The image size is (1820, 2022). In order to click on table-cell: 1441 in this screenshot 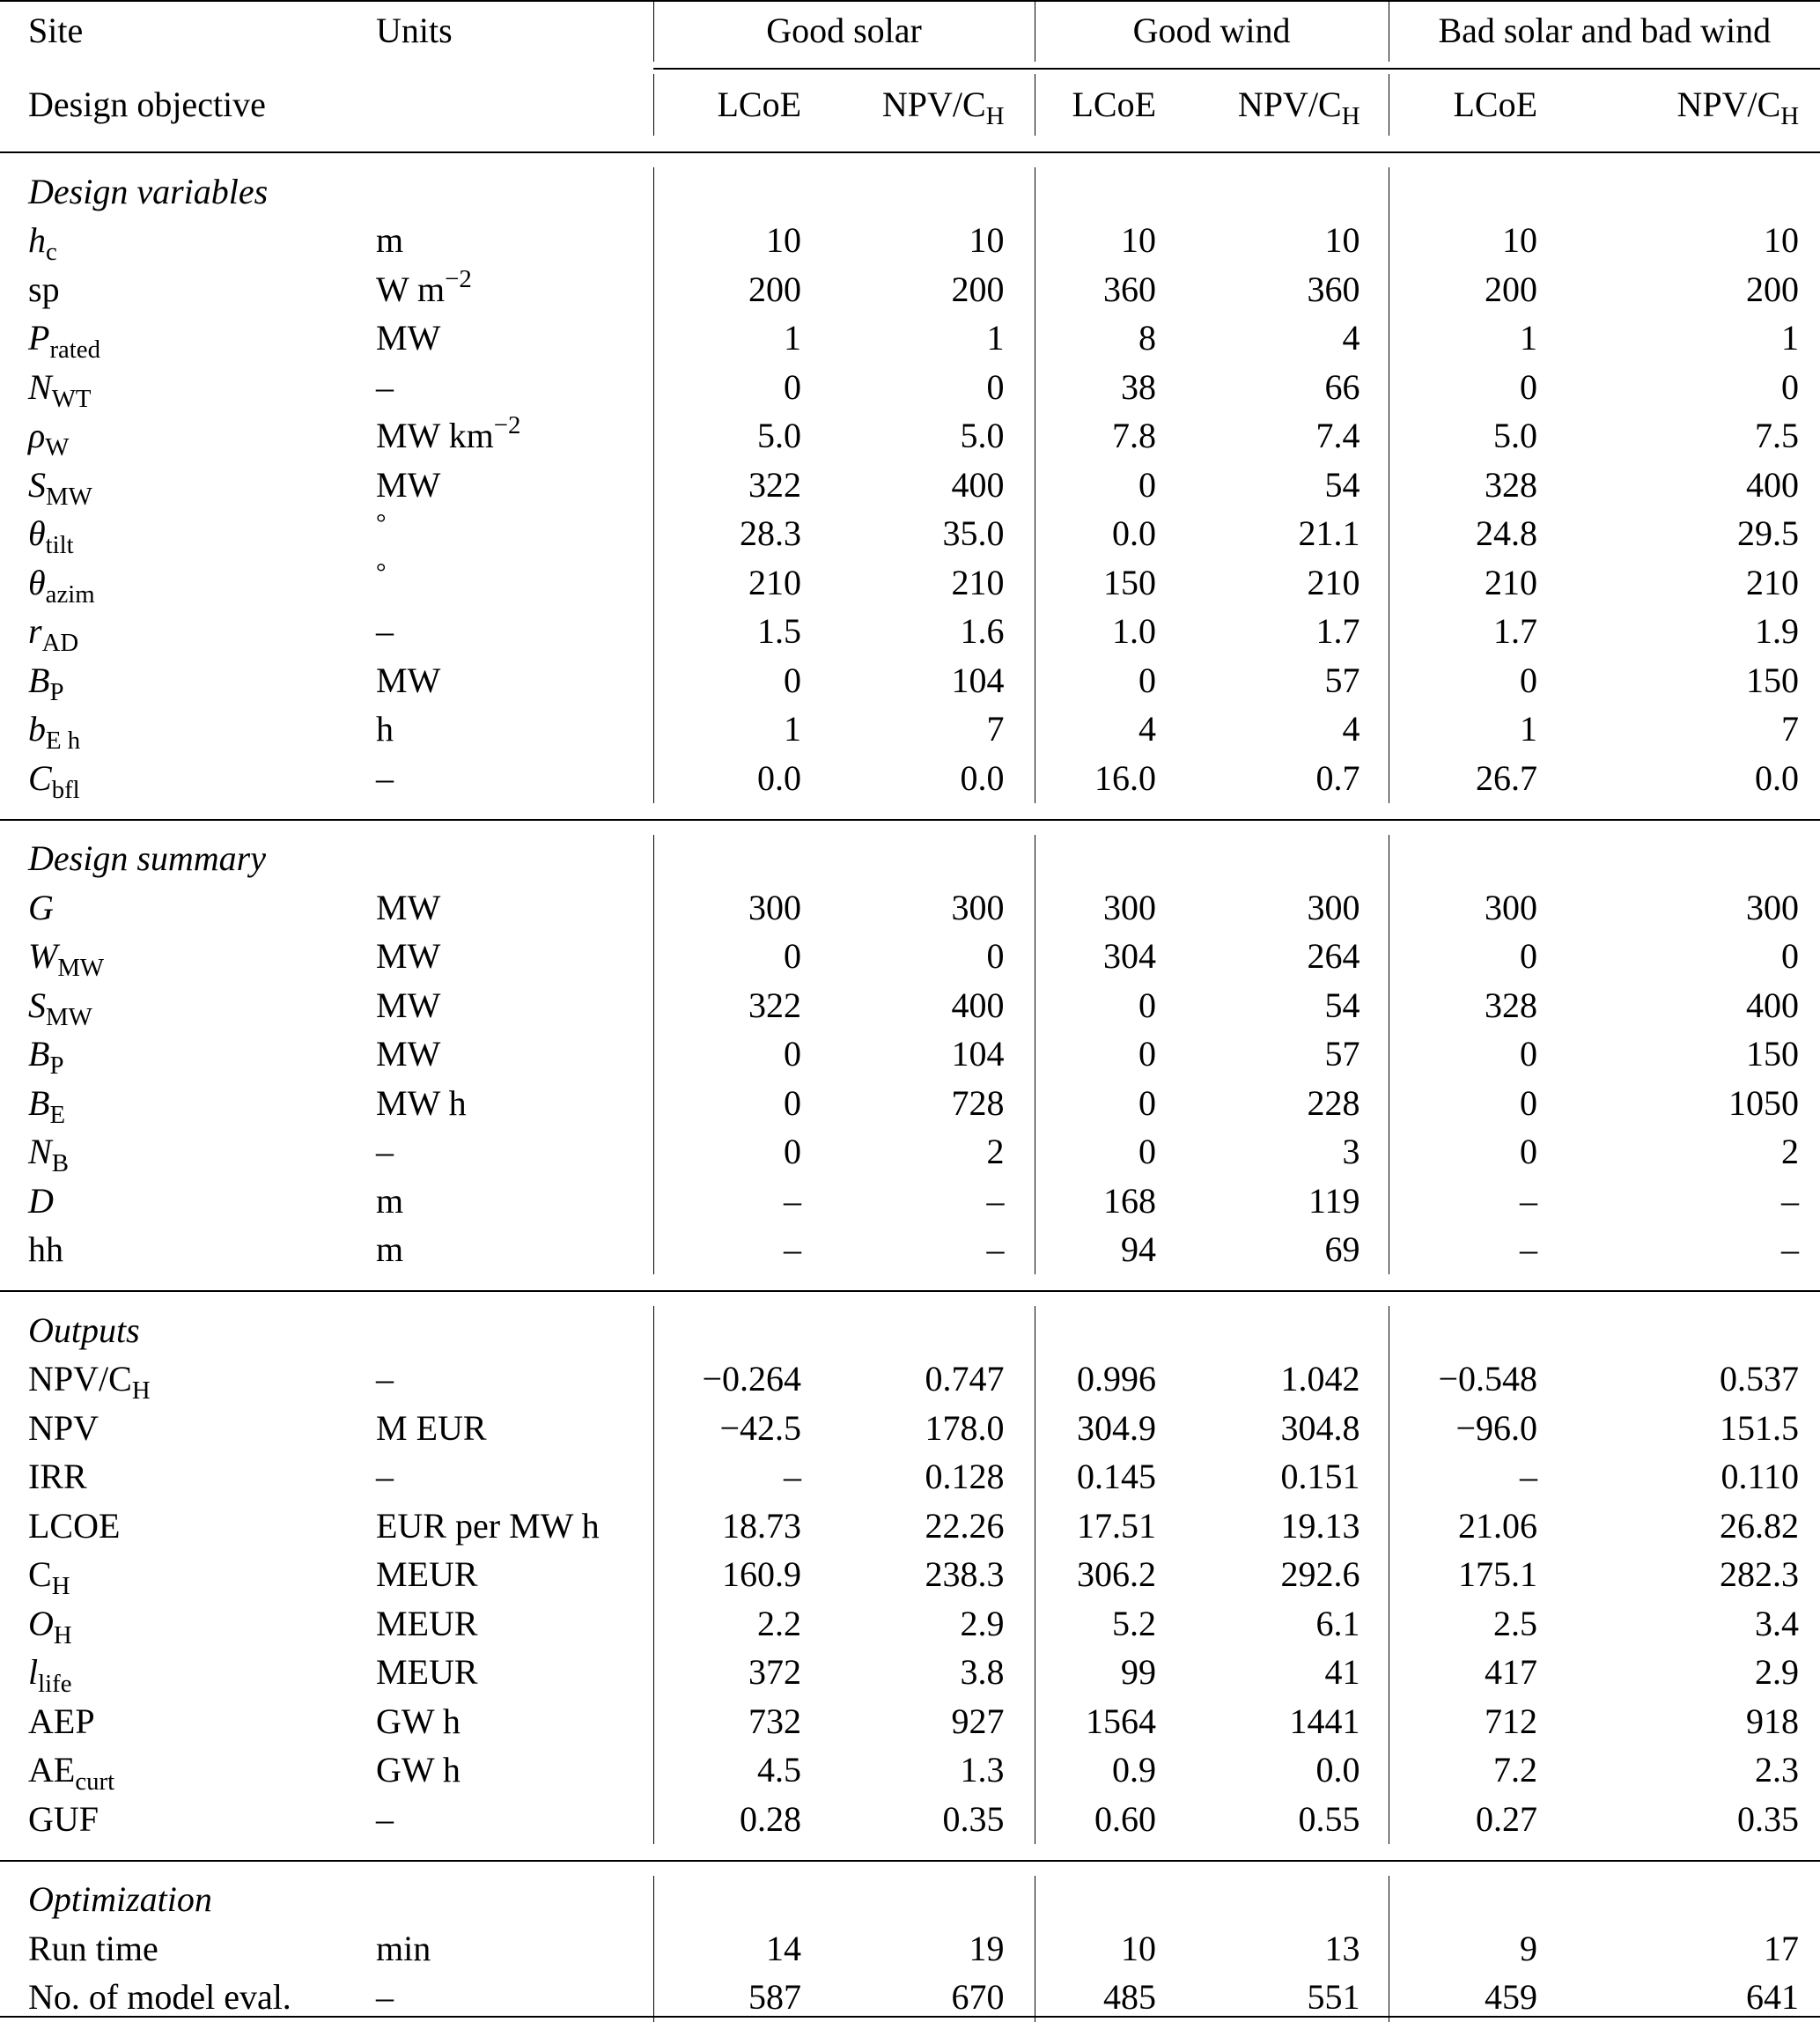, I will do `click(1280, 1722)`.